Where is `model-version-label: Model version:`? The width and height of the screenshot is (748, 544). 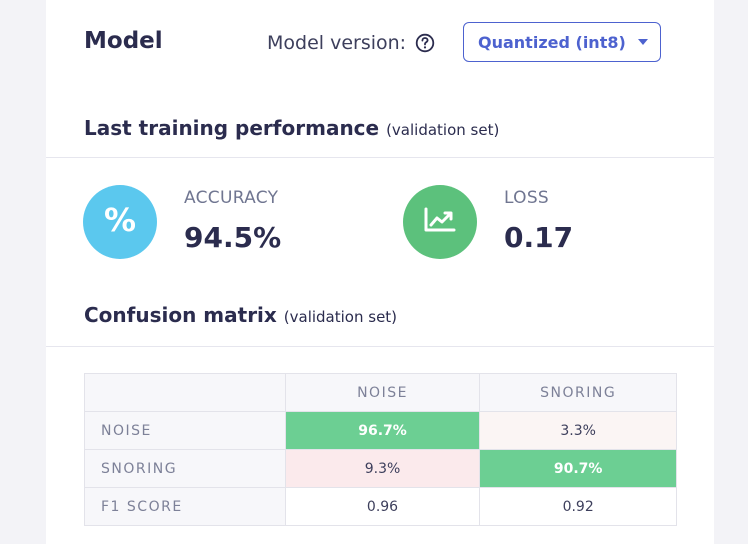
model-version-label: Model version: is located at coordinates (351, 43).